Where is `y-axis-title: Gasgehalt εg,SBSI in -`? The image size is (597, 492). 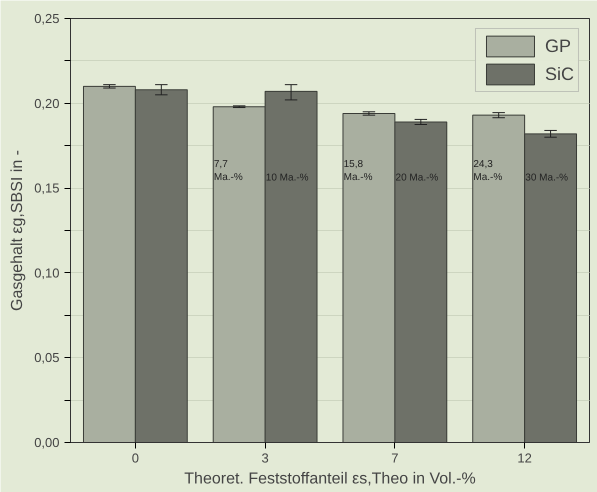 y-axis-title: Gasgehalt εg,SBSI in - is located at coordinates (17, 230).